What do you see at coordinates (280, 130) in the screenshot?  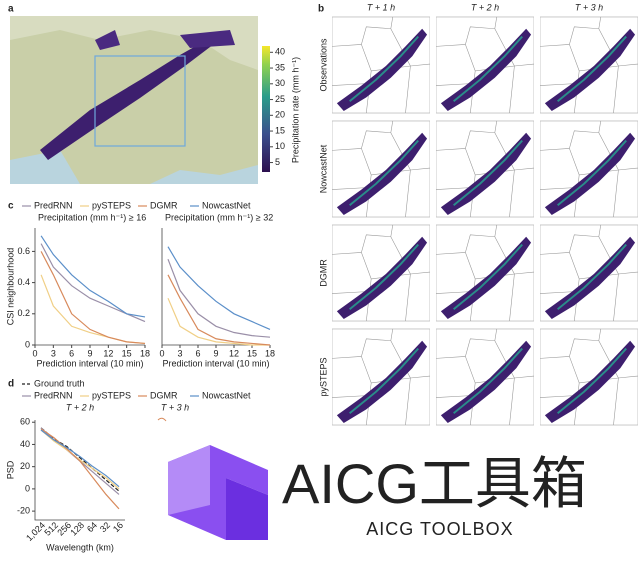 I see `colorbar-tick-label: 15` at bounding box center [280, 130].